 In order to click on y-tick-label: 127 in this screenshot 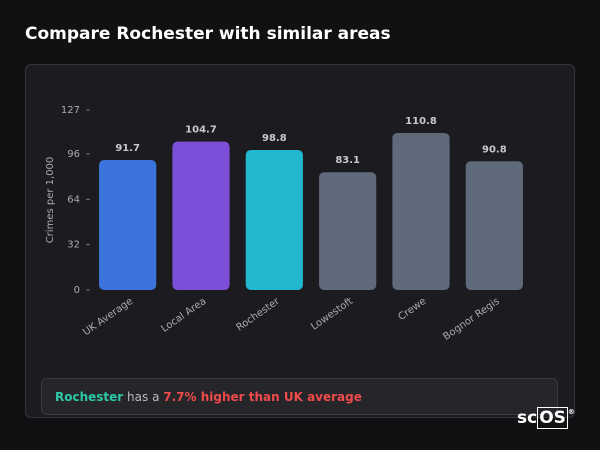, I will do `click(70, 110)`.